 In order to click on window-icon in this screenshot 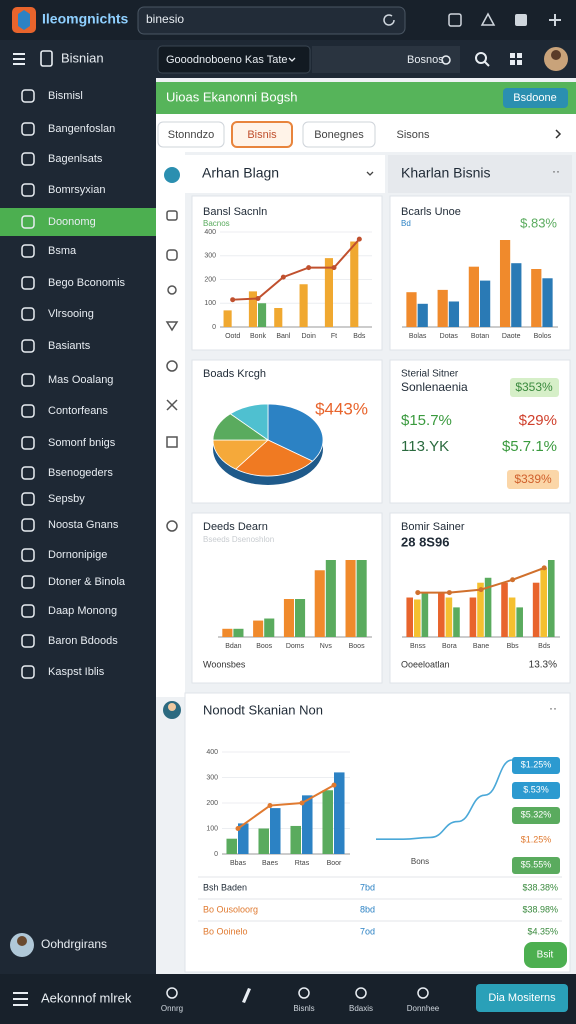, I will do `click(521, 20)`.